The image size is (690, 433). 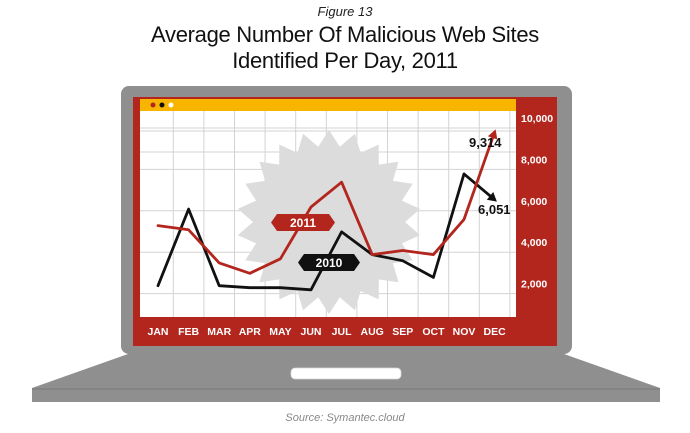 What do you see at coordinates (219, 332) in the screenshot?
I see `x-tick-label: MAR` at bounding box center [219, 332].